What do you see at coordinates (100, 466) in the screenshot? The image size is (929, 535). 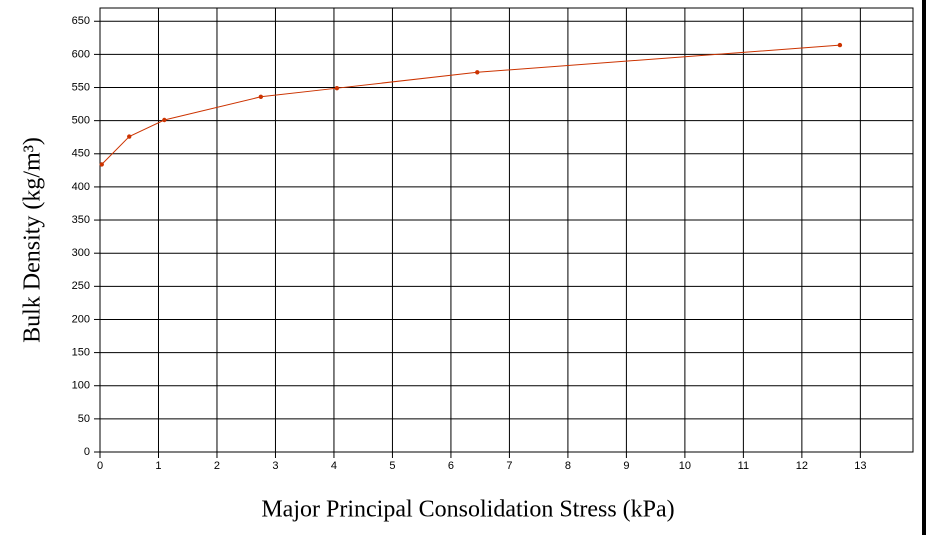 I see `x-tick-label: 0` at bounding box center [100, 466].